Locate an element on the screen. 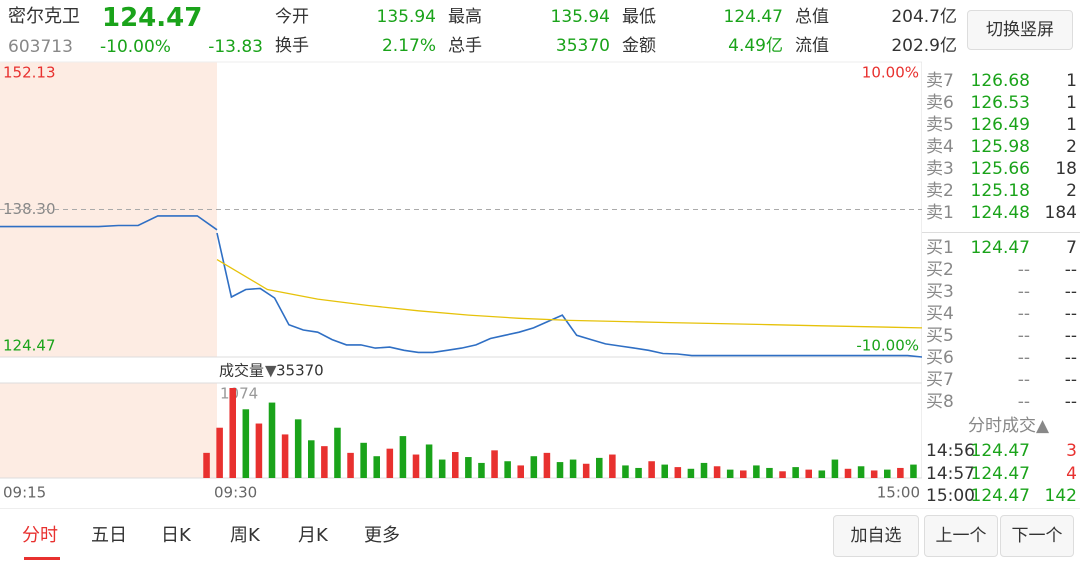 This screenshot has height=567, width=1080. y2-tick-label: 10.00% is located at coordinates (890, 73).